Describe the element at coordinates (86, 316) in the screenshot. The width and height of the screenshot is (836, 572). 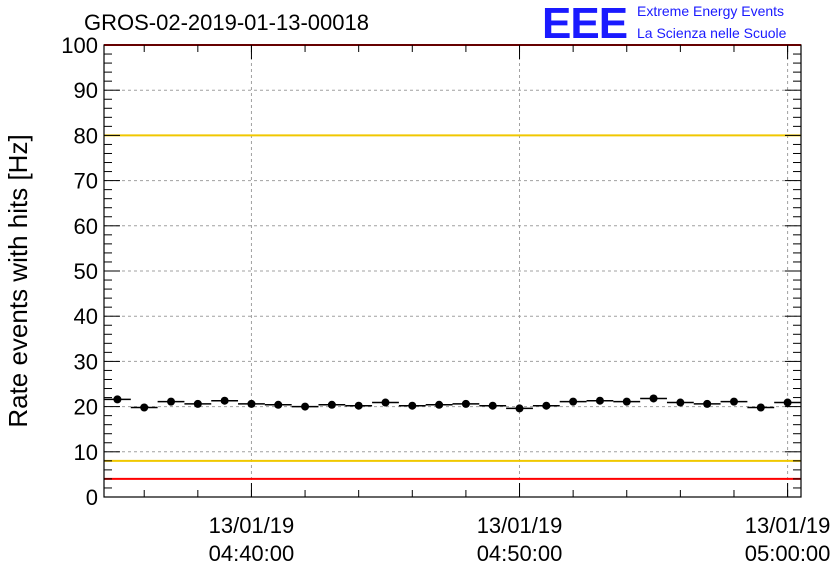
I see `y-tick-label: 40` at that location.